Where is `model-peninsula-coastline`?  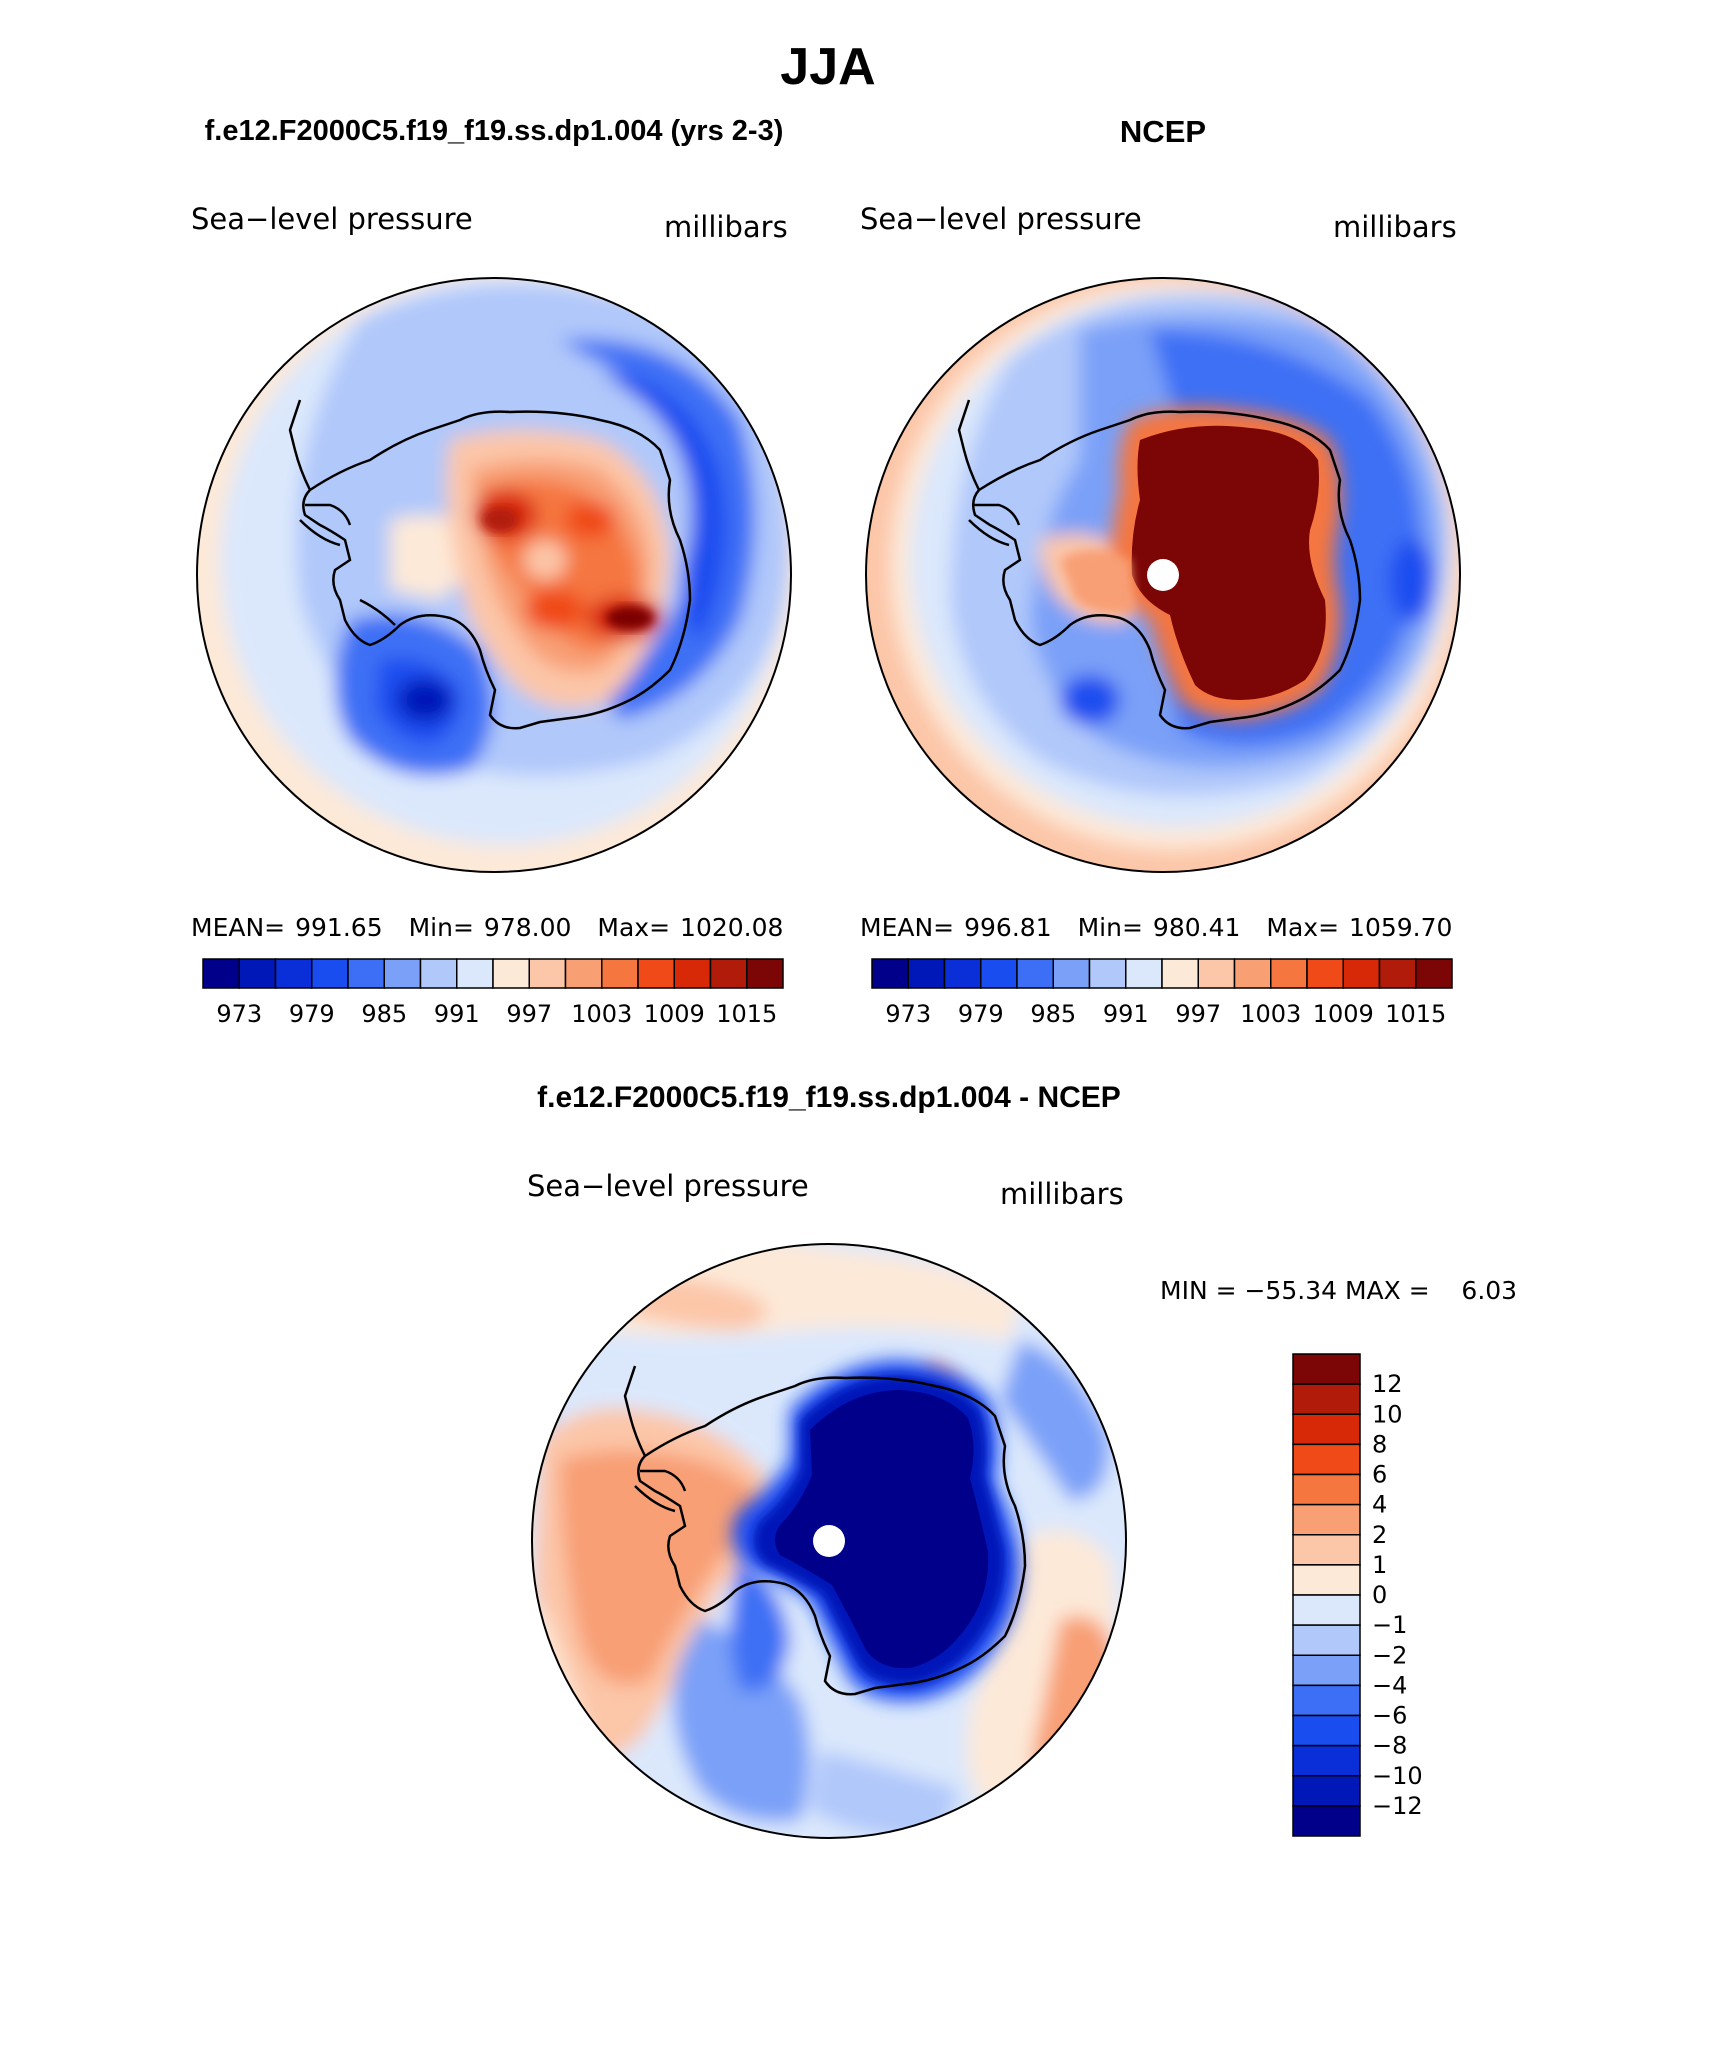
model-peninsula-coastline is located at coordinates (342, 512).